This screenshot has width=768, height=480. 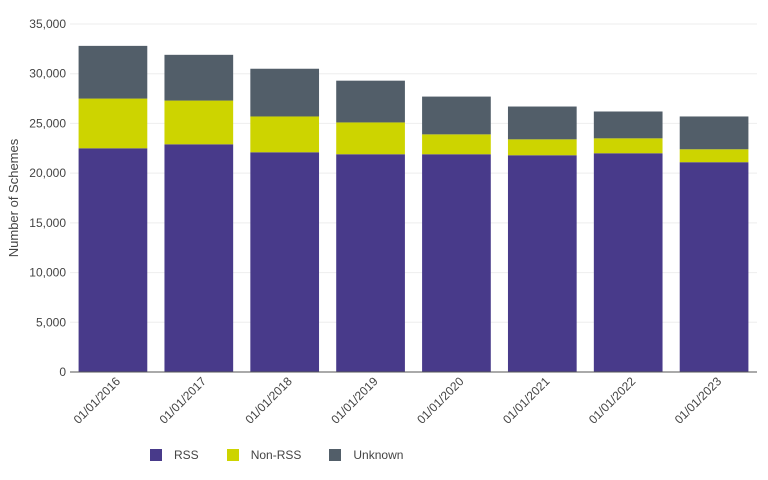 I want to click on y-tick-label: 10,000, so click(x=47, y=273).